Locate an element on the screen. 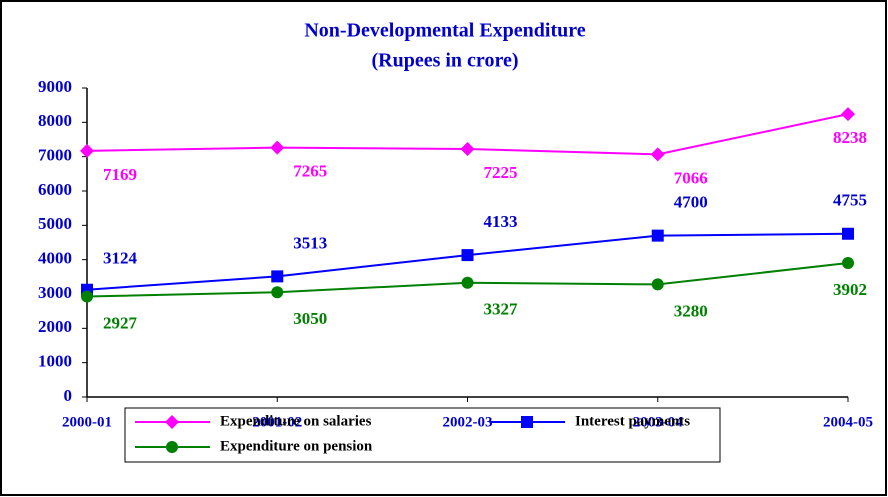  data-label: 2927 is located at coordinates (120, 322).